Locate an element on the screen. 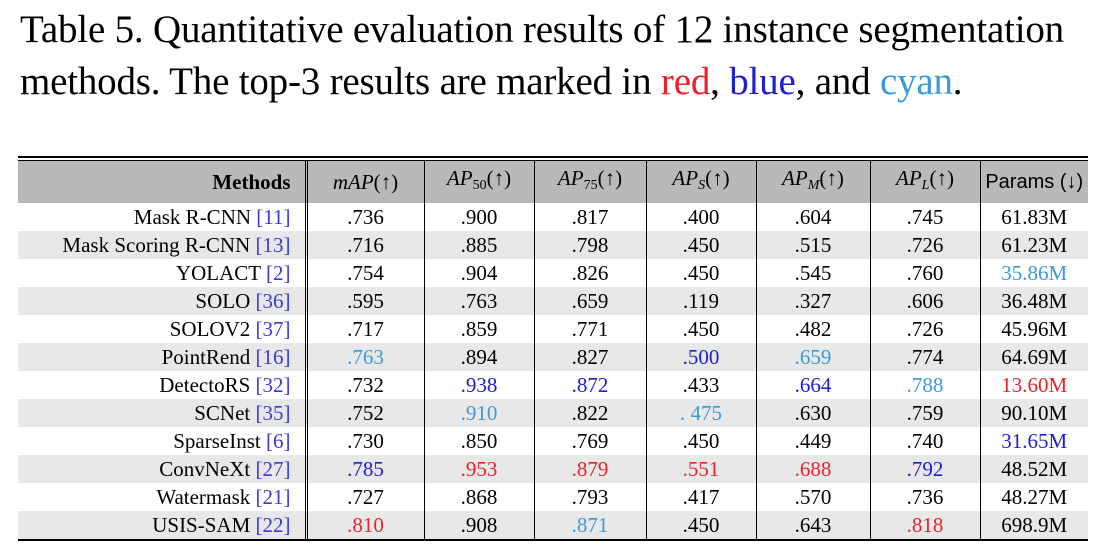 This screenshot has height=556, width=1112. value-aps: .551 is located at coordinates (700, 469).